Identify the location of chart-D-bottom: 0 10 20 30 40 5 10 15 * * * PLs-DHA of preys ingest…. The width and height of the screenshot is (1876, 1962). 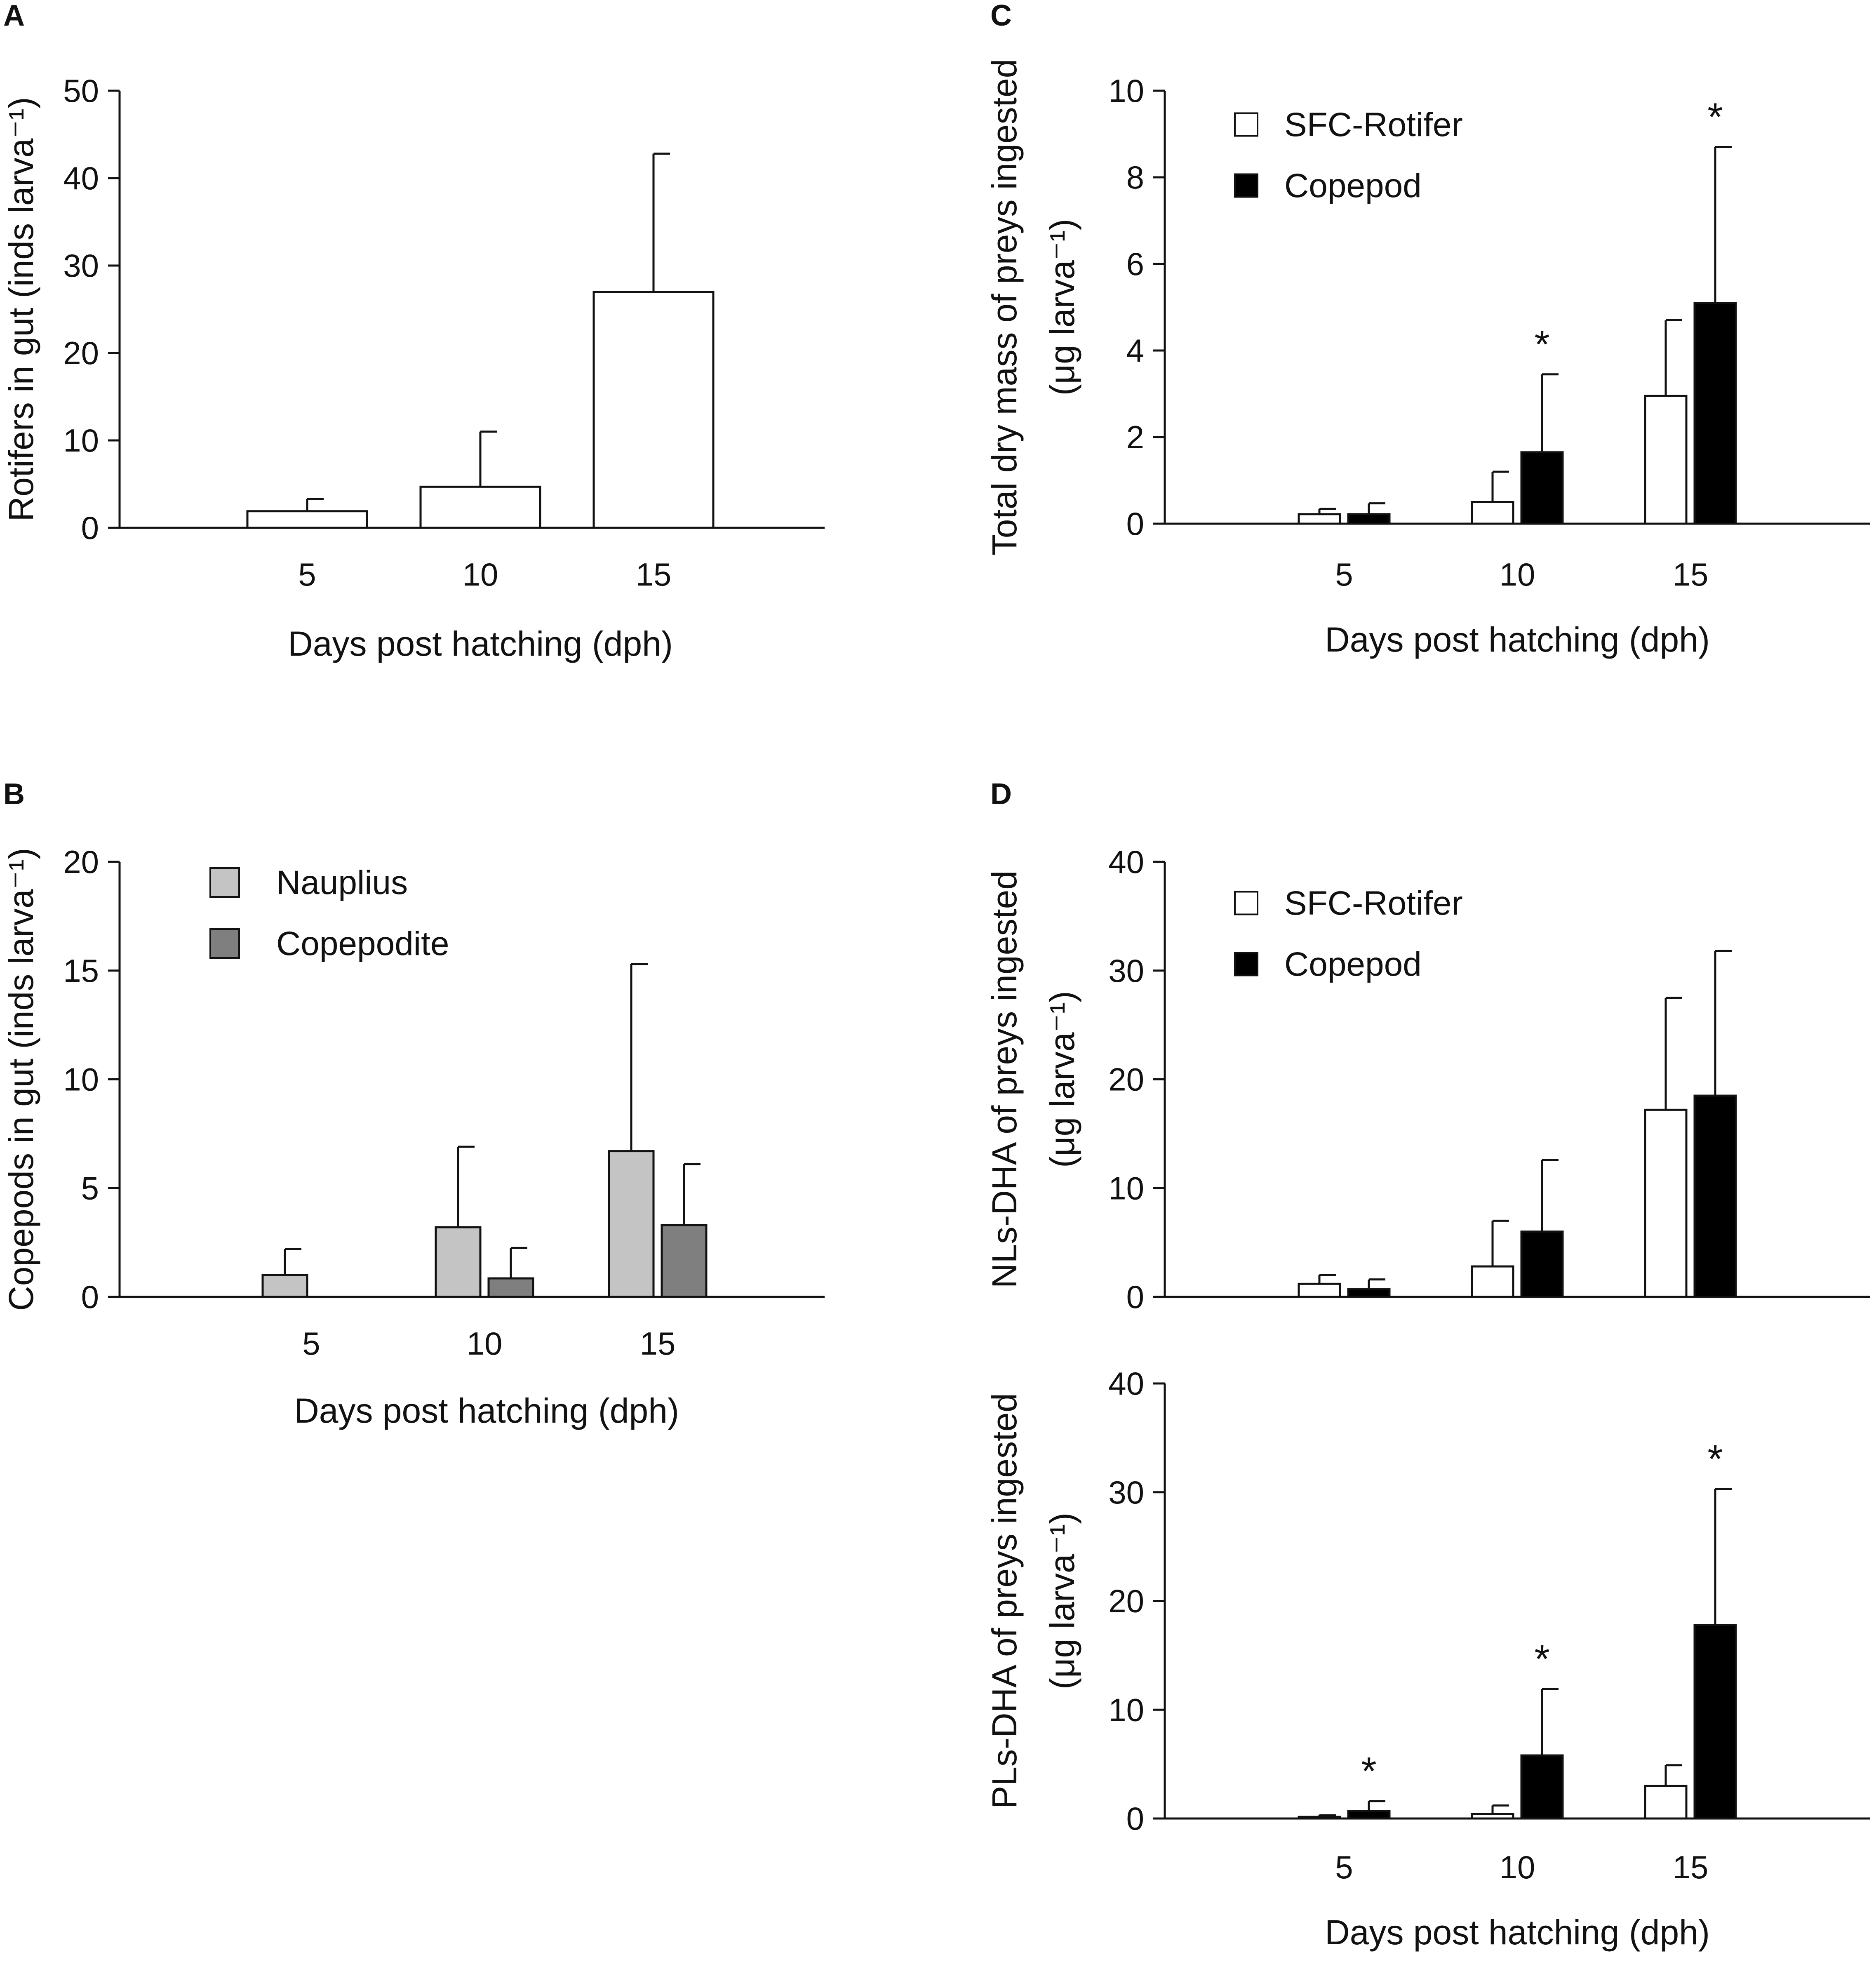
(1427, 1659).